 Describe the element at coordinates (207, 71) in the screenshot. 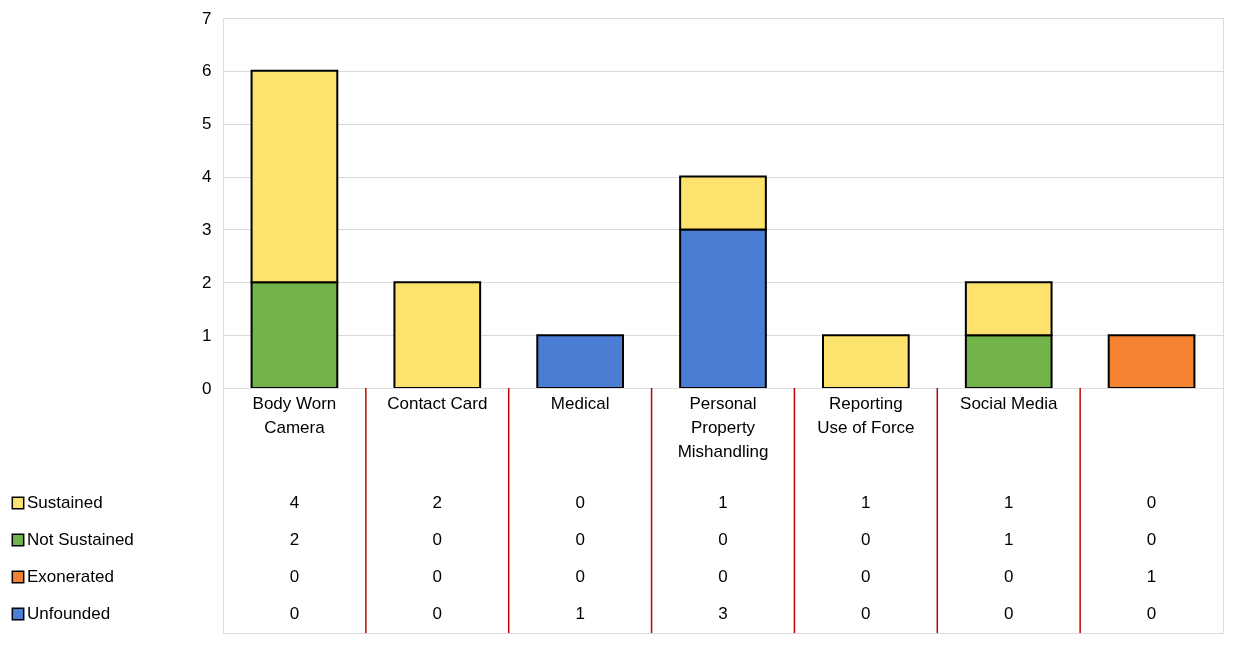

I see `y-tick-label: 6` at that location.